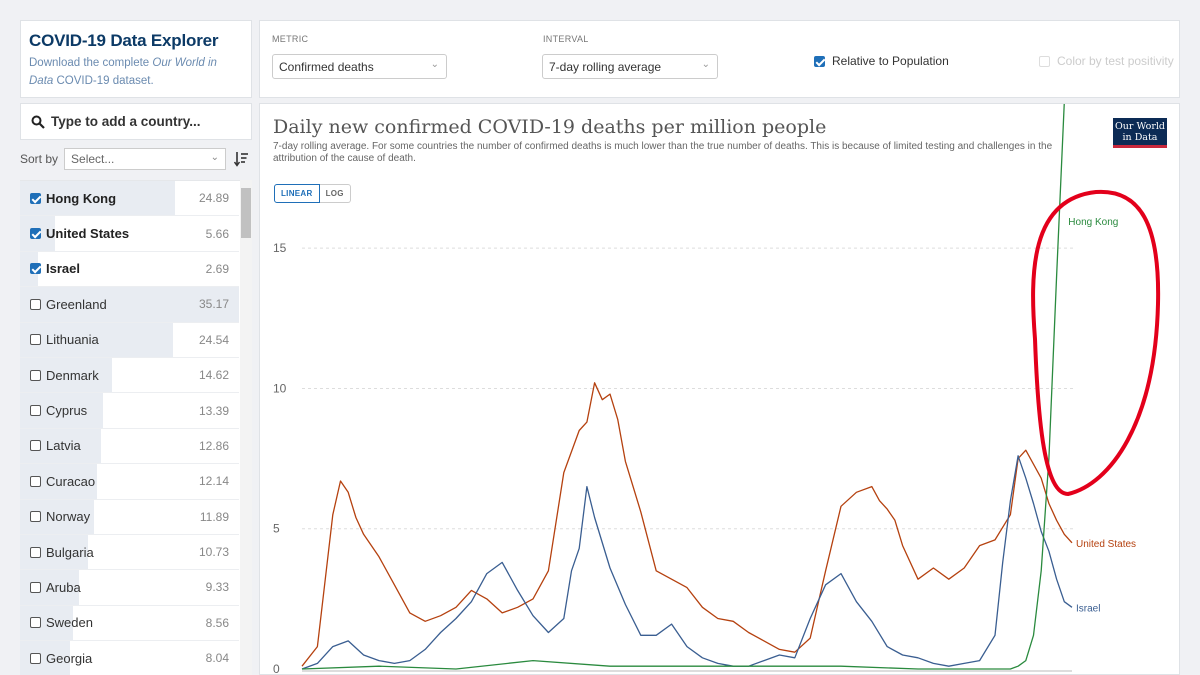  What do you see at coordinates (1088, 608) in the screenshot?
I see `series-label: Israel` at bounding box center [1088, 608].